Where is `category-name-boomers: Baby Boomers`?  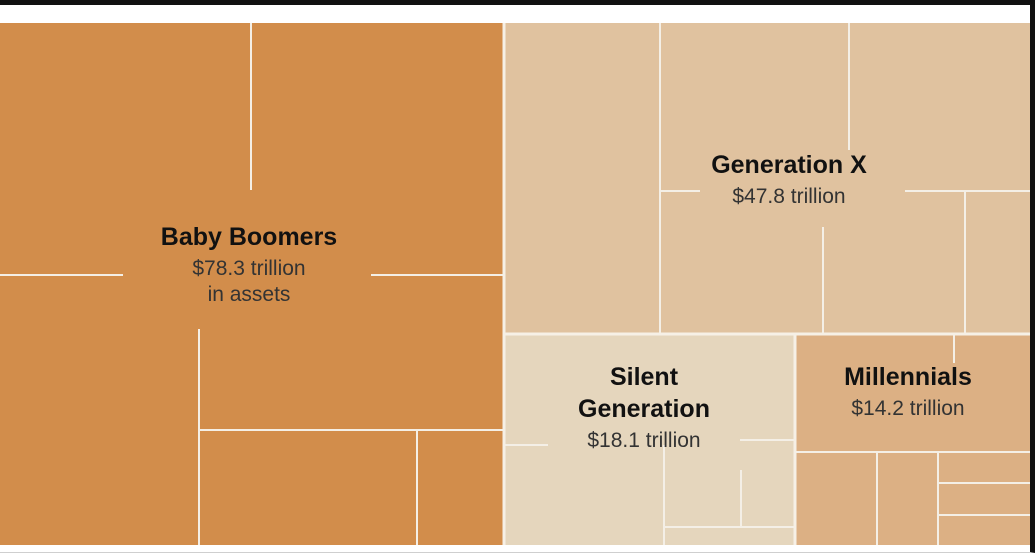
category-name-boomers: Baby Boomers is located at coordinates (249, 237).